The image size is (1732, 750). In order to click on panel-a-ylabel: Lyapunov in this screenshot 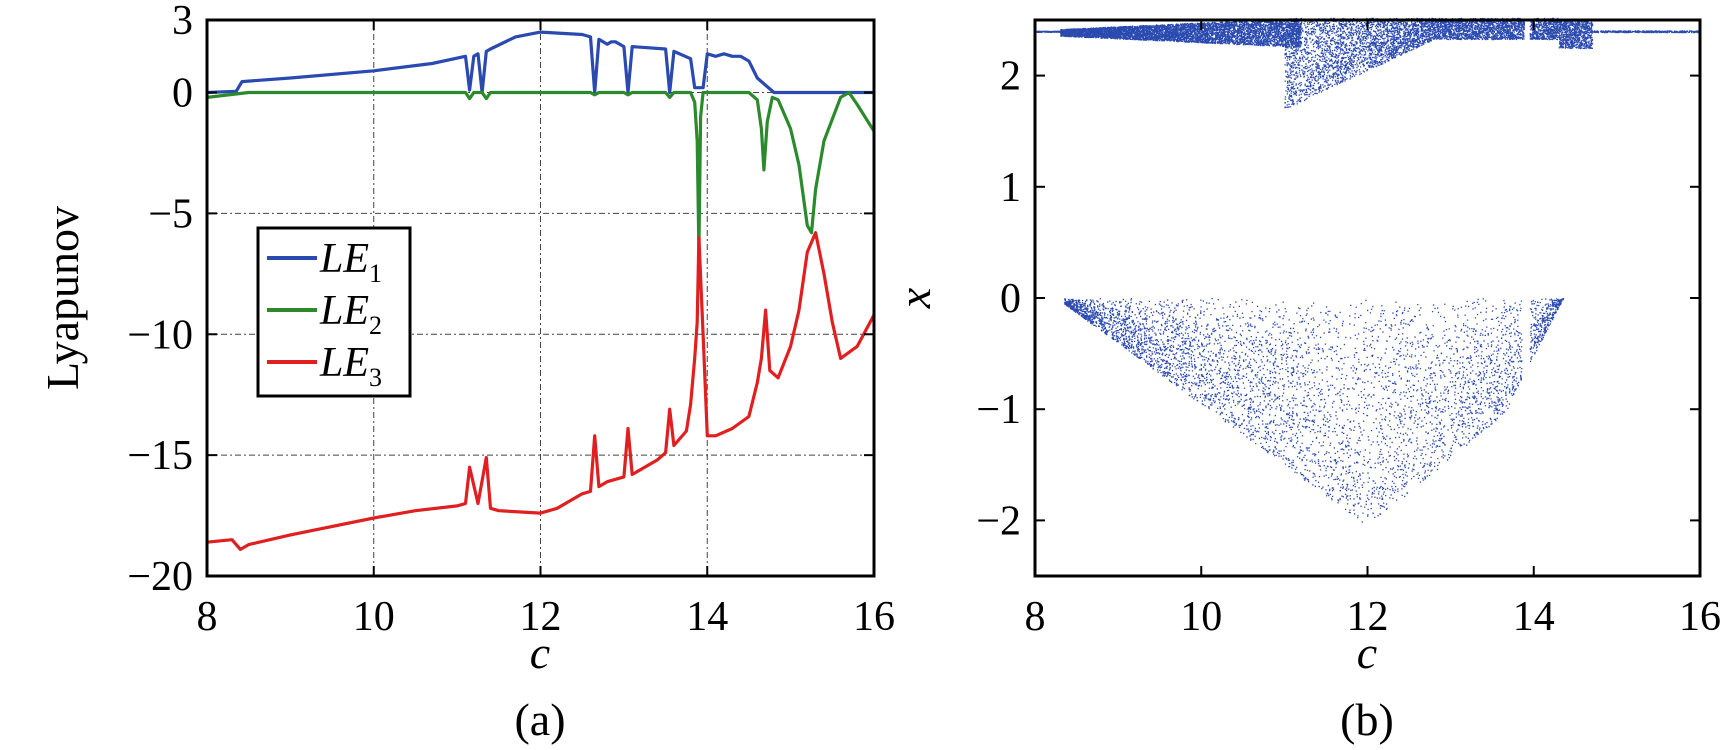, I will do `click(62, 298)`.